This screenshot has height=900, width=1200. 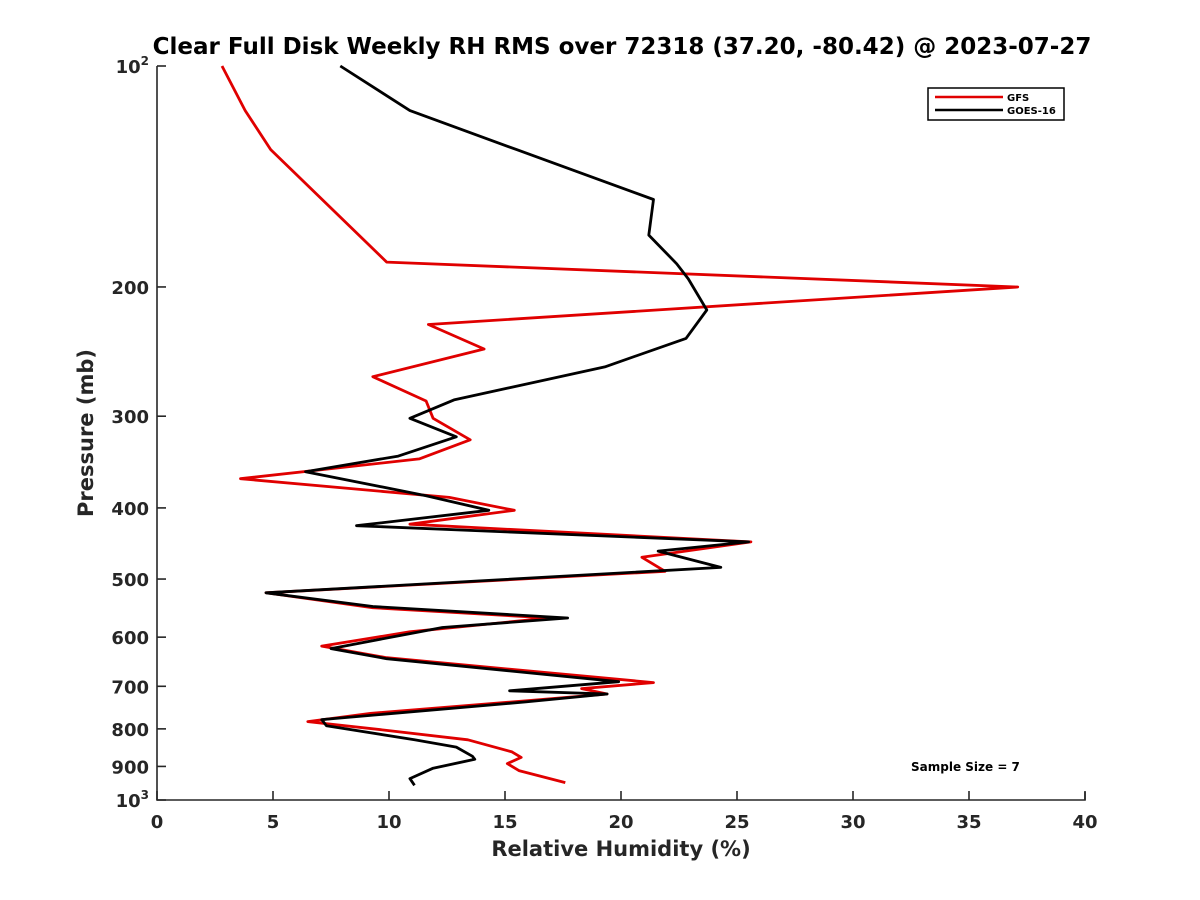 What do you see at coordinates (130, 288) in the screenshot?
I see `y-tick-label: 200` at bounding box center [130, 288].